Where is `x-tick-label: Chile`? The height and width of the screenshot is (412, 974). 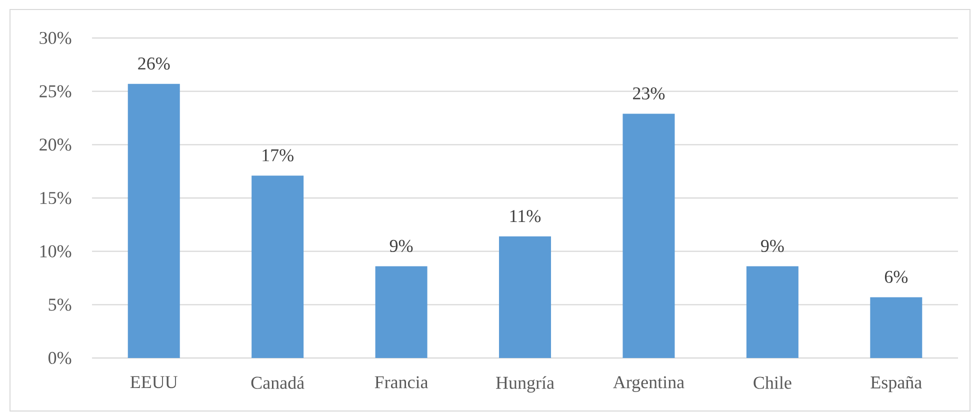 x-tick-label: Chile is located at coordinates (773, 382).